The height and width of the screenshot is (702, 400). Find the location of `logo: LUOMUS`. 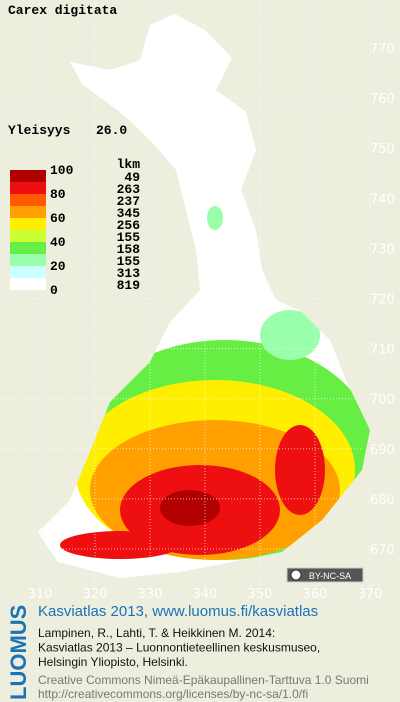

logo: LUOMUS is located at coordinates (18, 652).